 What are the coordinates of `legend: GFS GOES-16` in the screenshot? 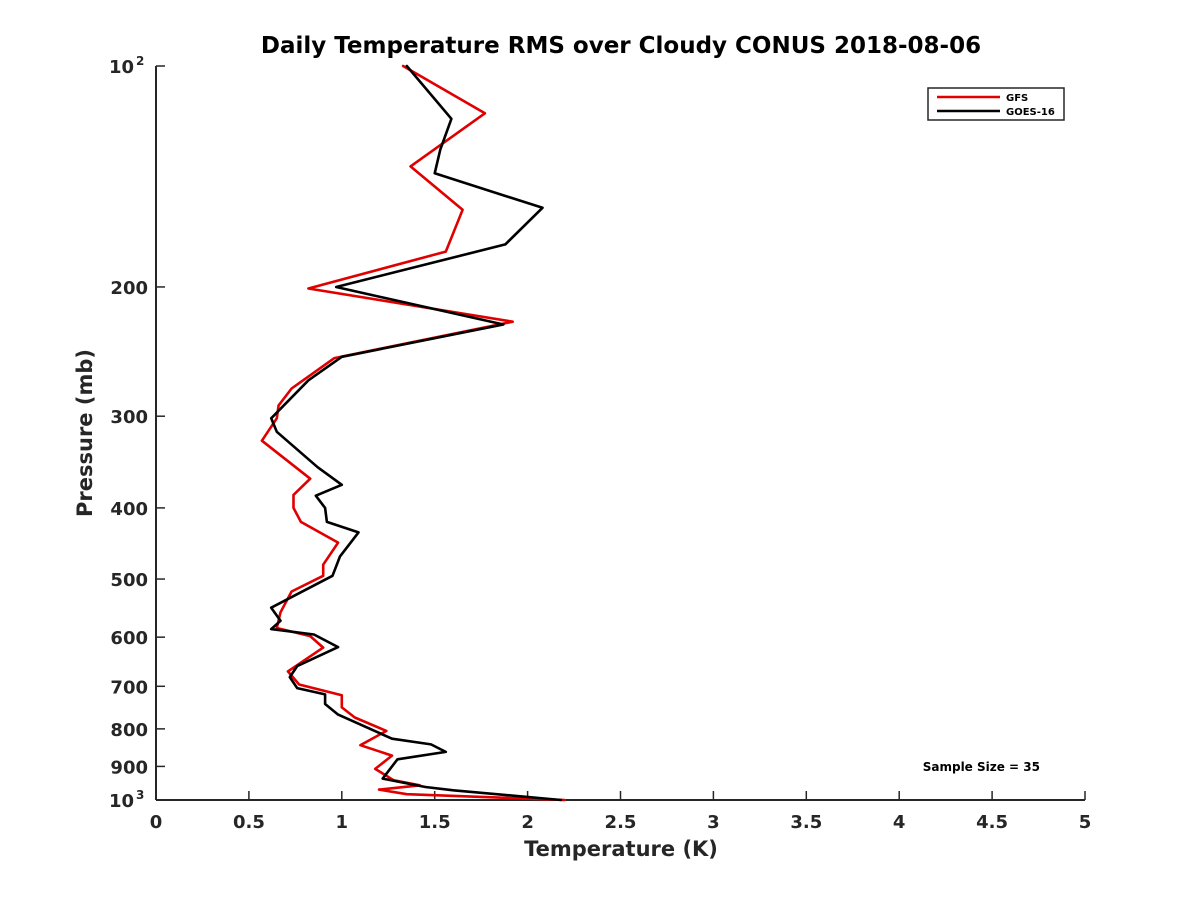 It's located at (996, 104).